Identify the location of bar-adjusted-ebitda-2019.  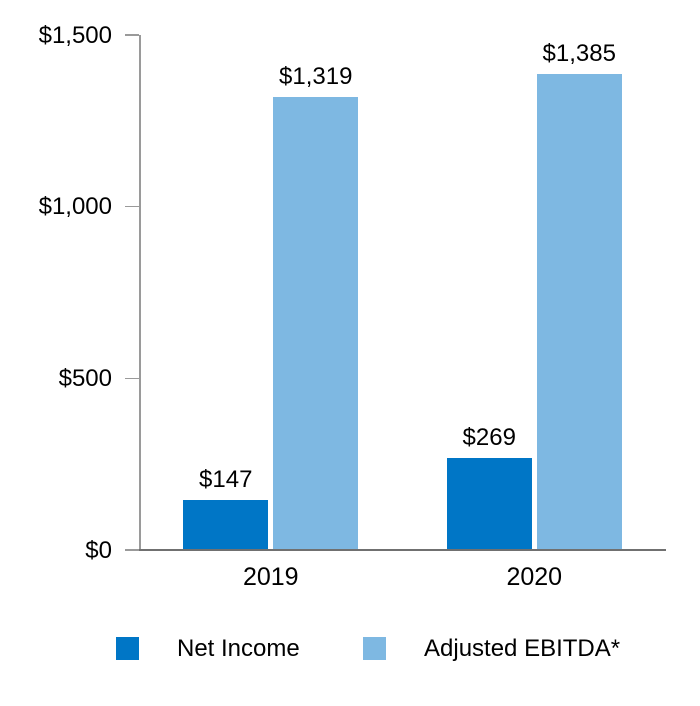
(316, 323).